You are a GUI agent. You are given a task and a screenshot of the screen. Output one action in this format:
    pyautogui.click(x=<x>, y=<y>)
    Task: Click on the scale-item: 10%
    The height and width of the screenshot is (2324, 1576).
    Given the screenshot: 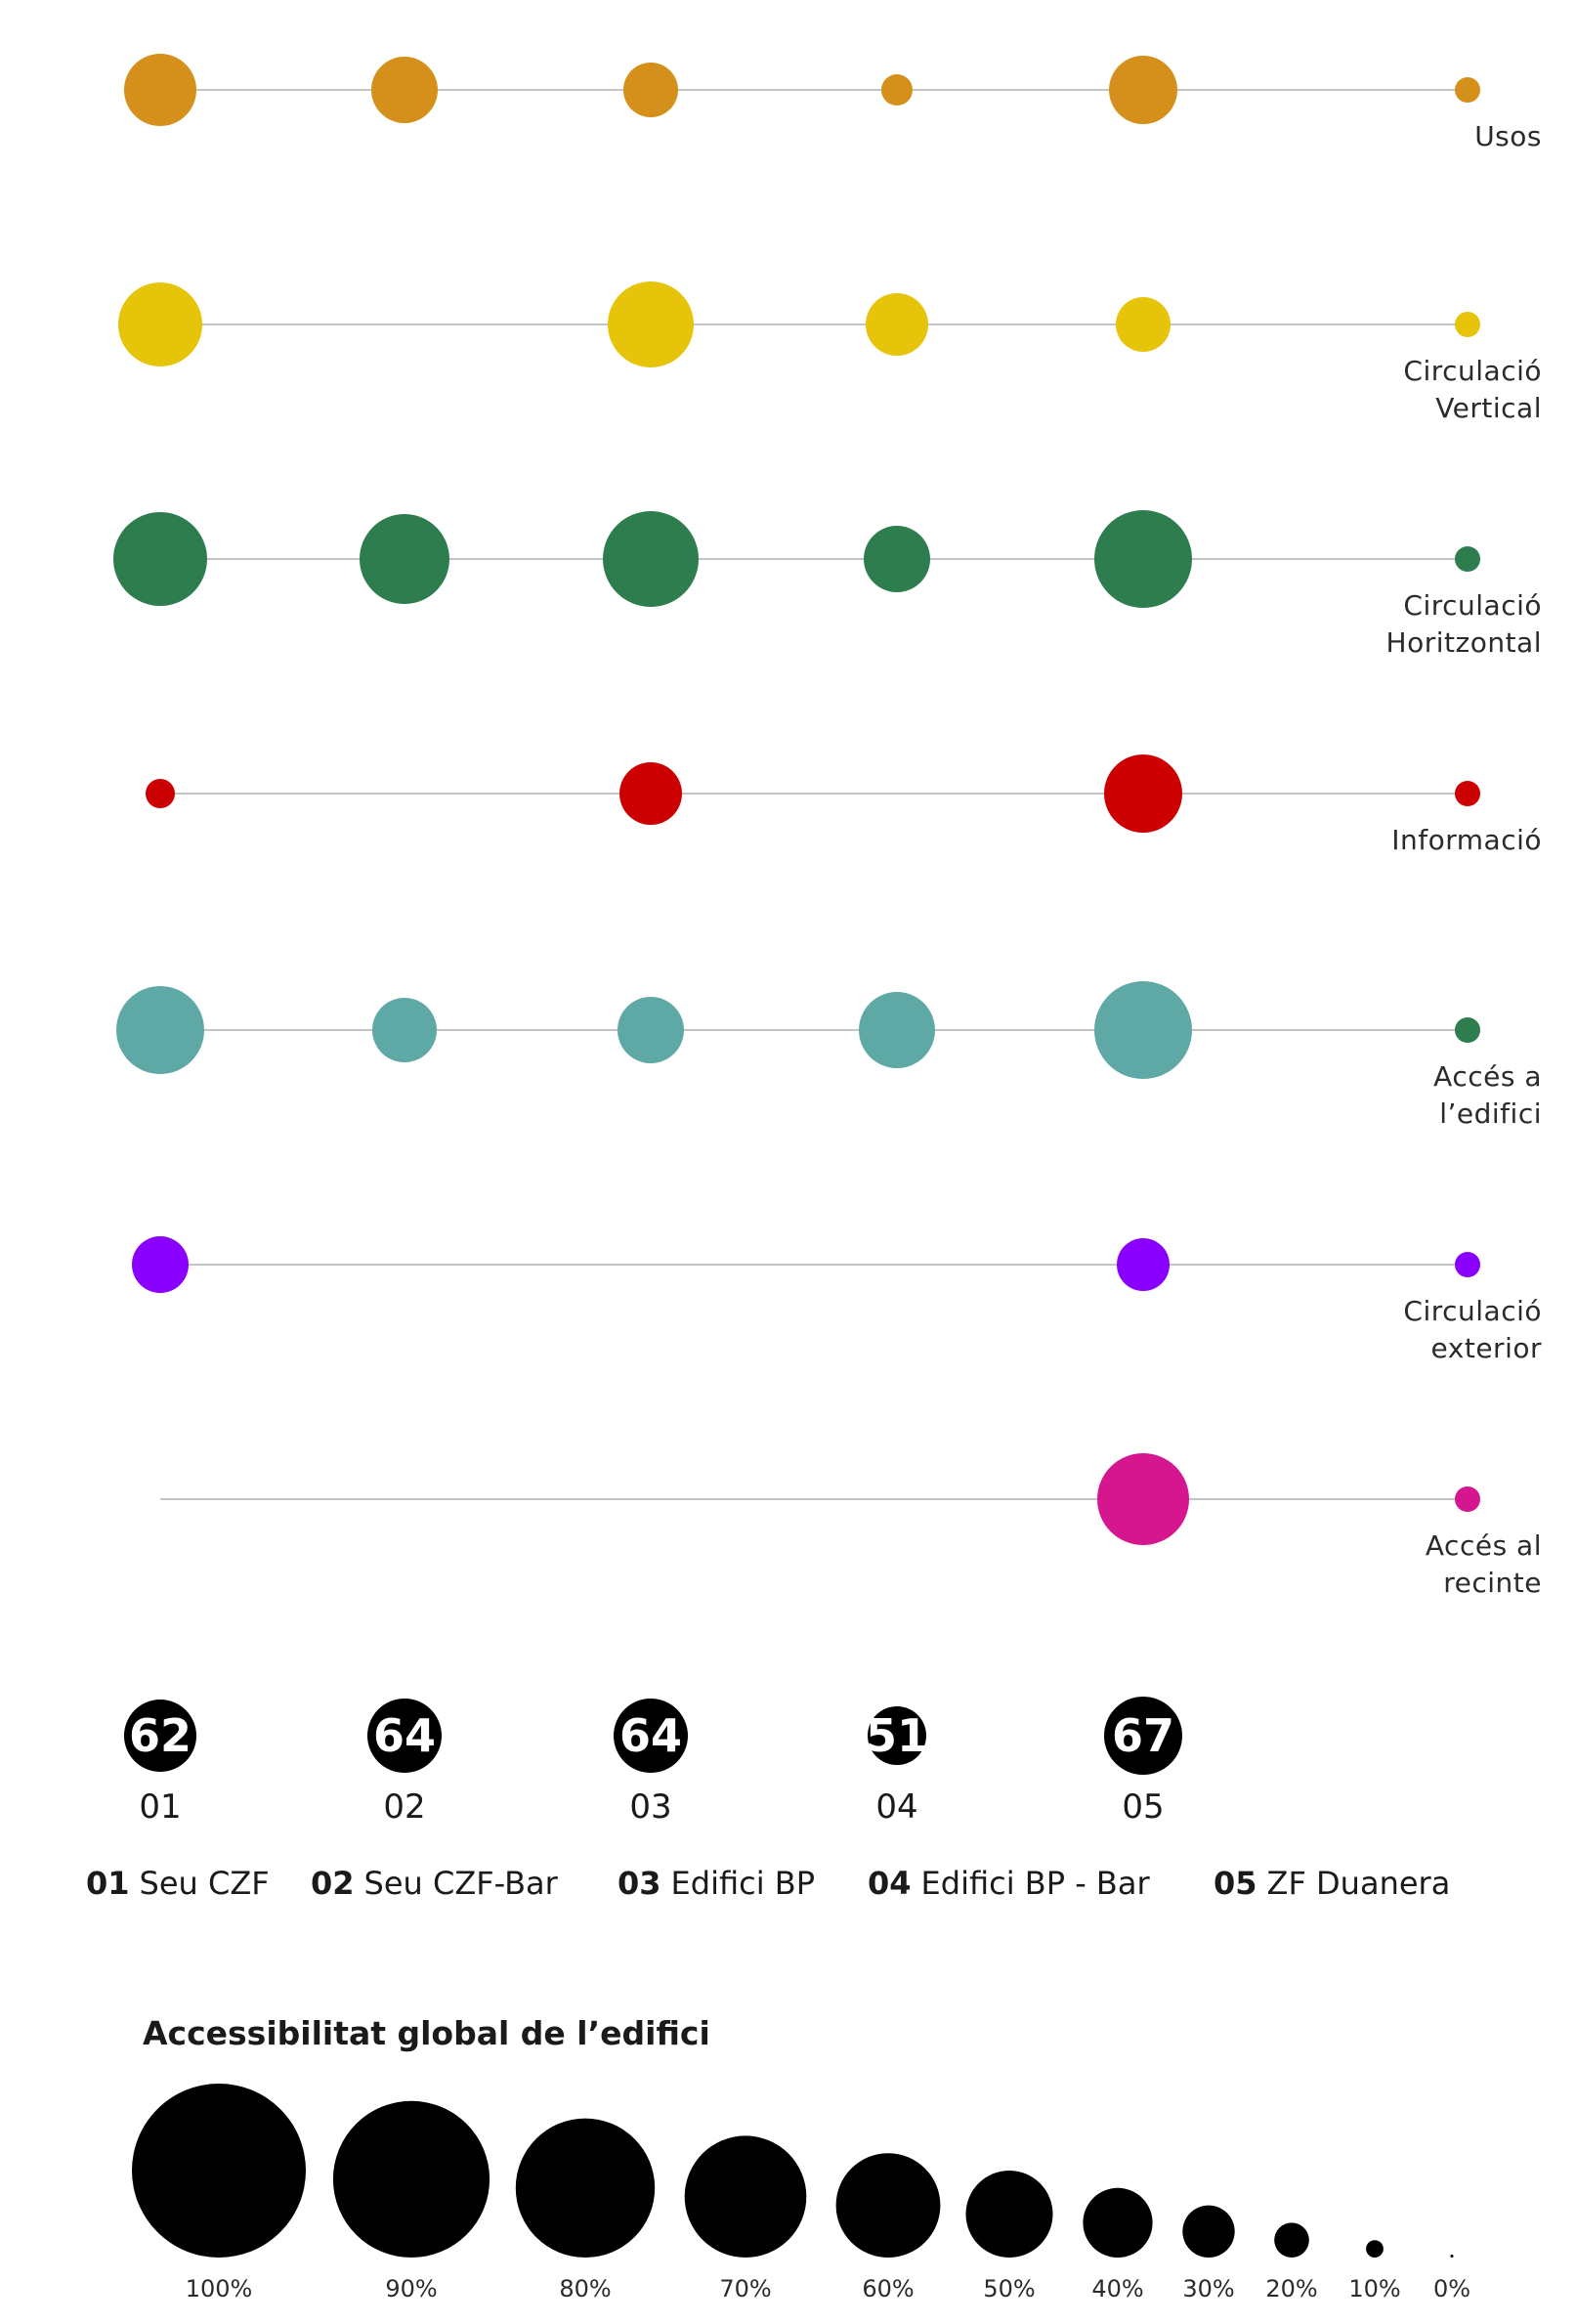 What is the action you would take?
    pyautogui.click(x=1374, y=2271)
    